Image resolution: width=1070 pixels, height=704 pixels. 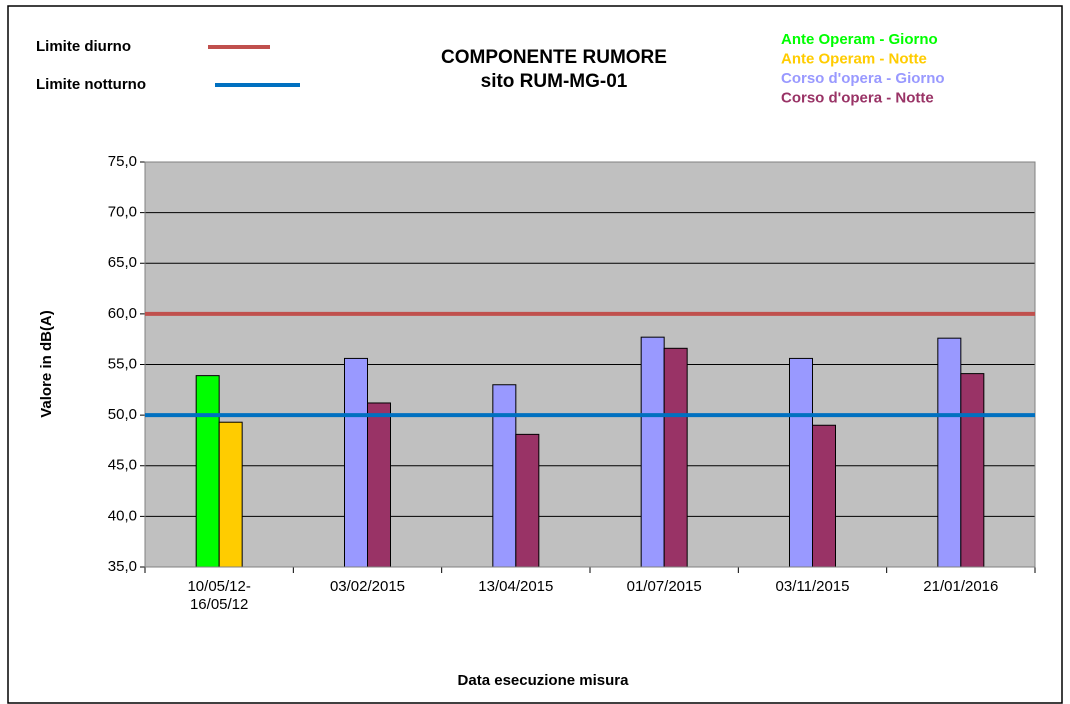 I want to click on legend-label: Corso d'opera - Notte, so click(x=857, y=97).